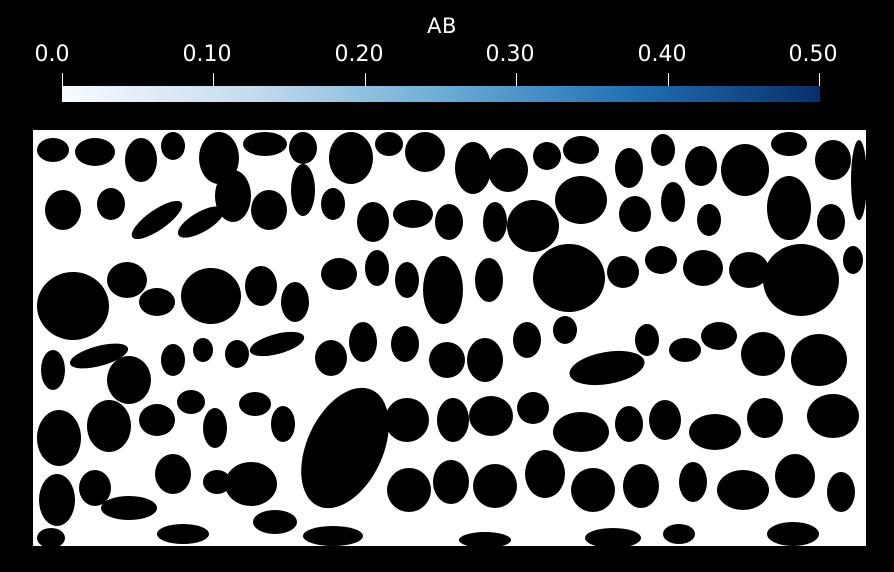  Describe the element at coordinates (52, 54) in the screenshot. I see `tick-label-0: 0.0` at that location.